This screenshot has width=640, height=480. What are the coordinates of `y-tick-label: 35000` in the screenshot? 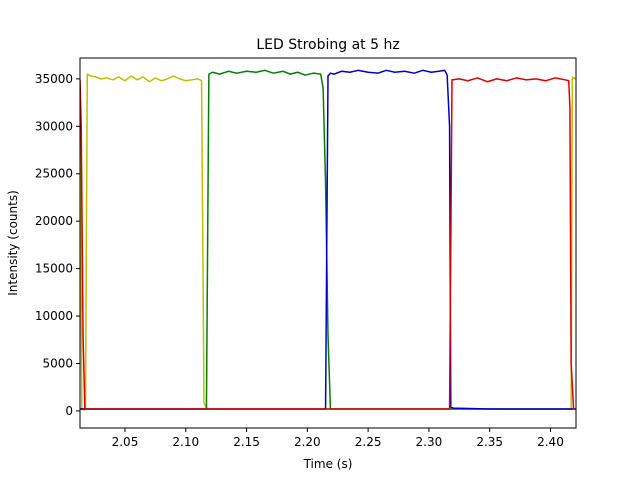 It's located at (54, 79).